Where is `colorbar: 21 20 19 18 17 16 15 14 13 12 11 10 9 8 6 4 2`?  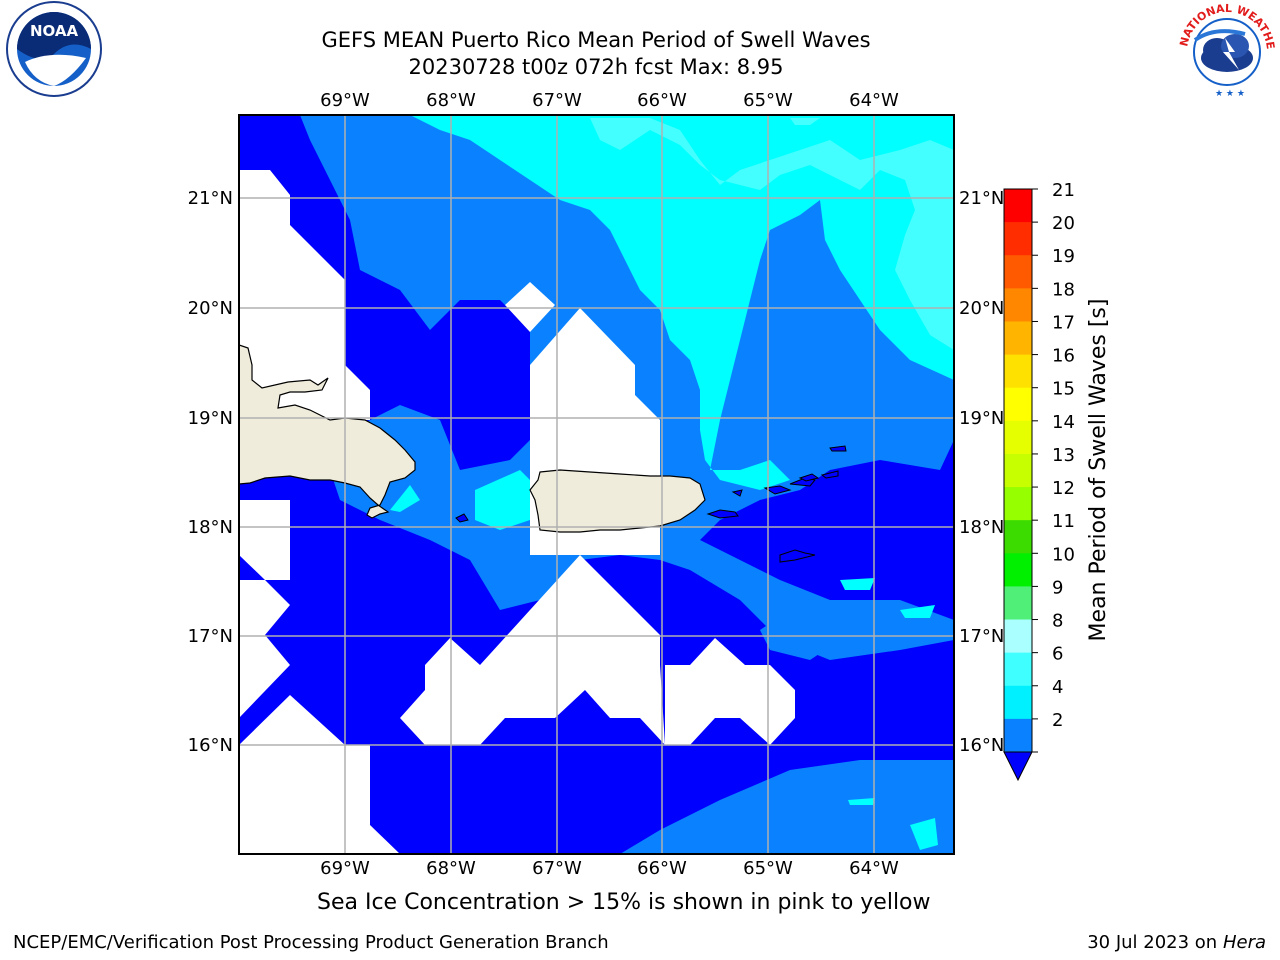
colorbar: 21 20 19 18 17 16 15 14 13 12 11 10 9 8 6 4 2 is located at coordinates (1039, 481).